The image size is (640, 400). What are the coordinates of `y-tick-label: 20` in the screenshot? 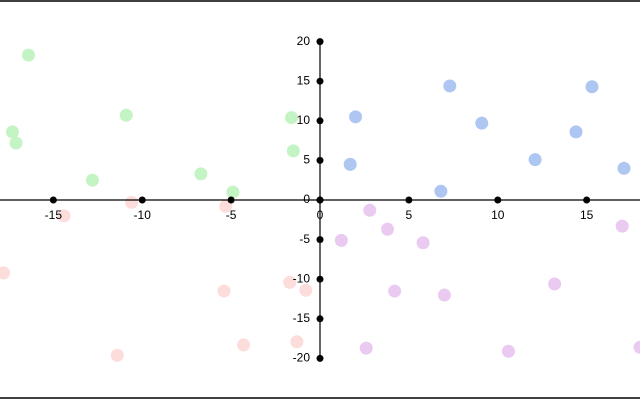 It's located at (304, 41).